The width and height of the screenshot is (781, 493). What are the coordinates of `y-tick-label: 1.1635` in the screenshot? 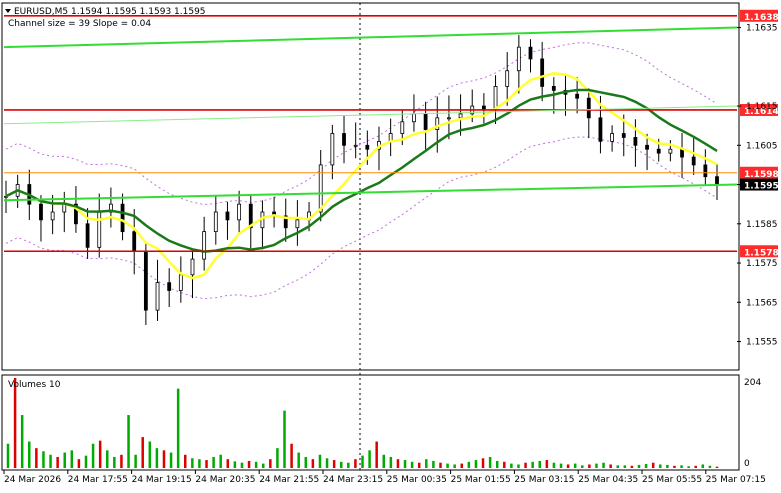 It's located at (762, 29).